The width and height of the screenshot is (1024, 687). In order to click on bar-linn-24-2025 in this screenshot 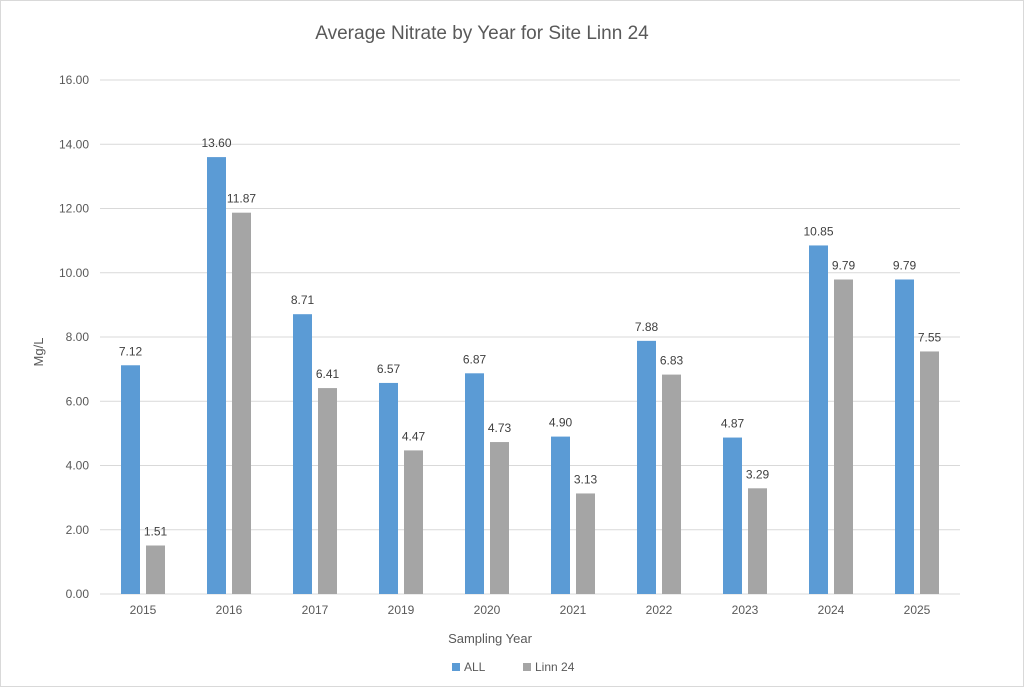, I will do `click(929, 472)`.